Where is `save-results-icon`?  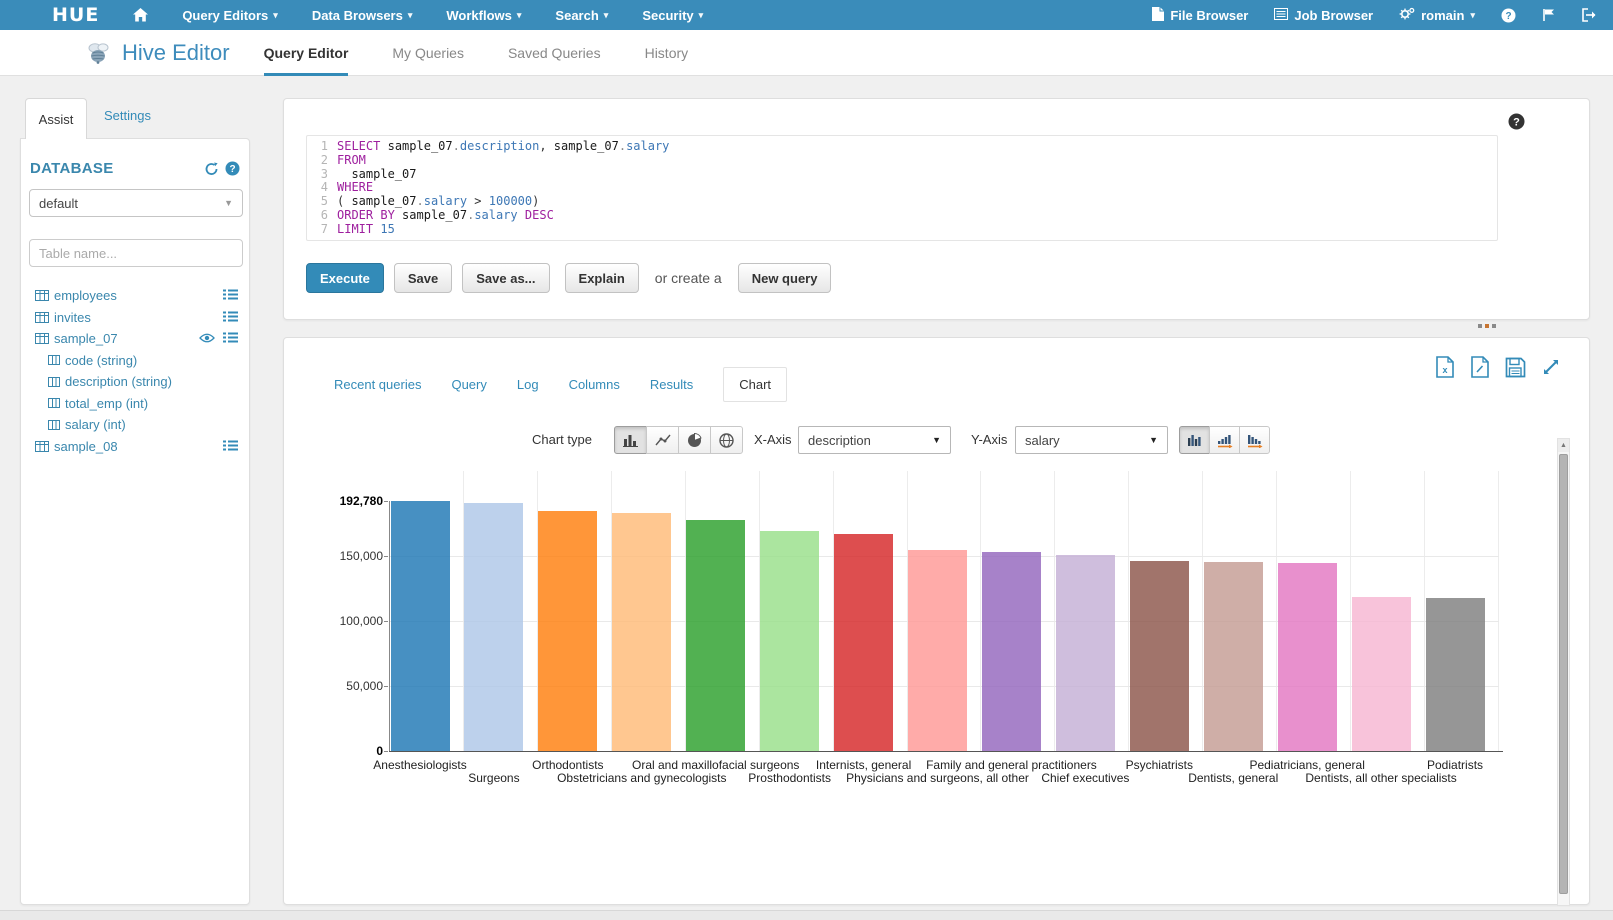 save-results-icon is located at coordinates (1515, 367).